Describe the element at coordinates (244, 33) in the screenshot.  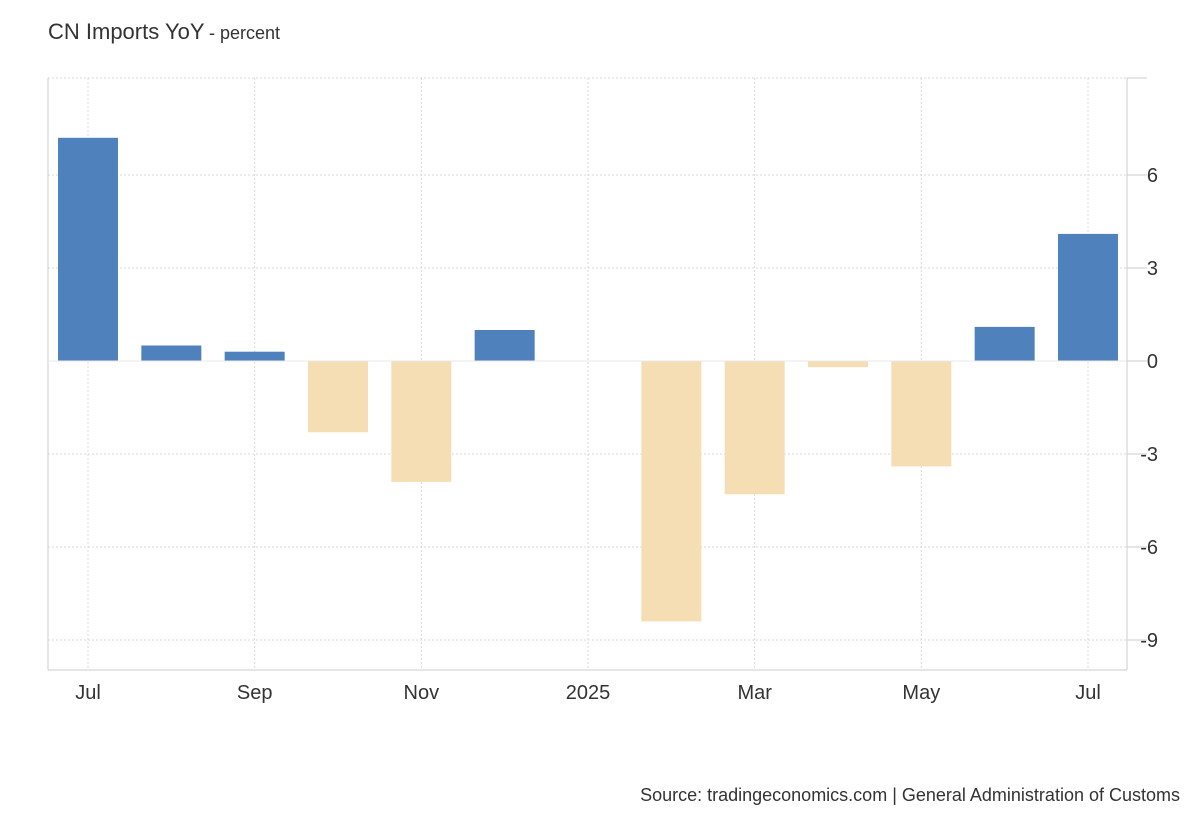
I see `chart-title-unit: - percent` at that location.